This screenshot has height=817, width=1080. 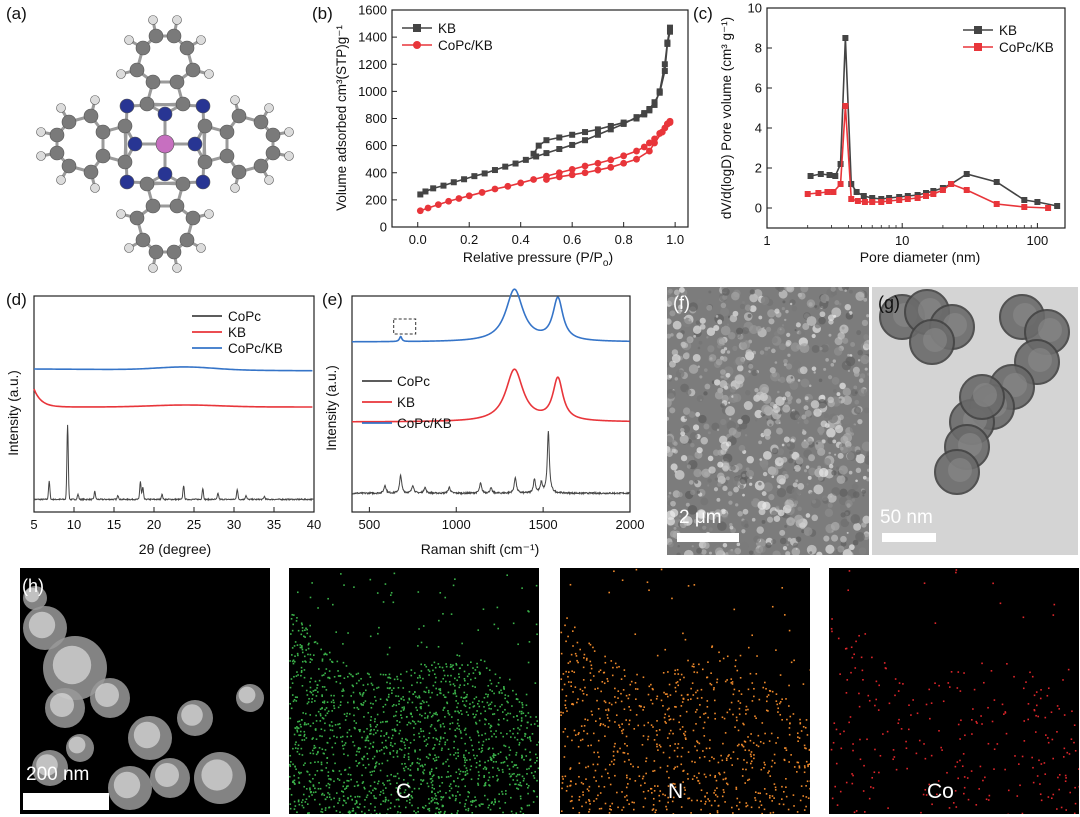 I want to click on y-tick-label: 1000, so click(x=372, y=91).